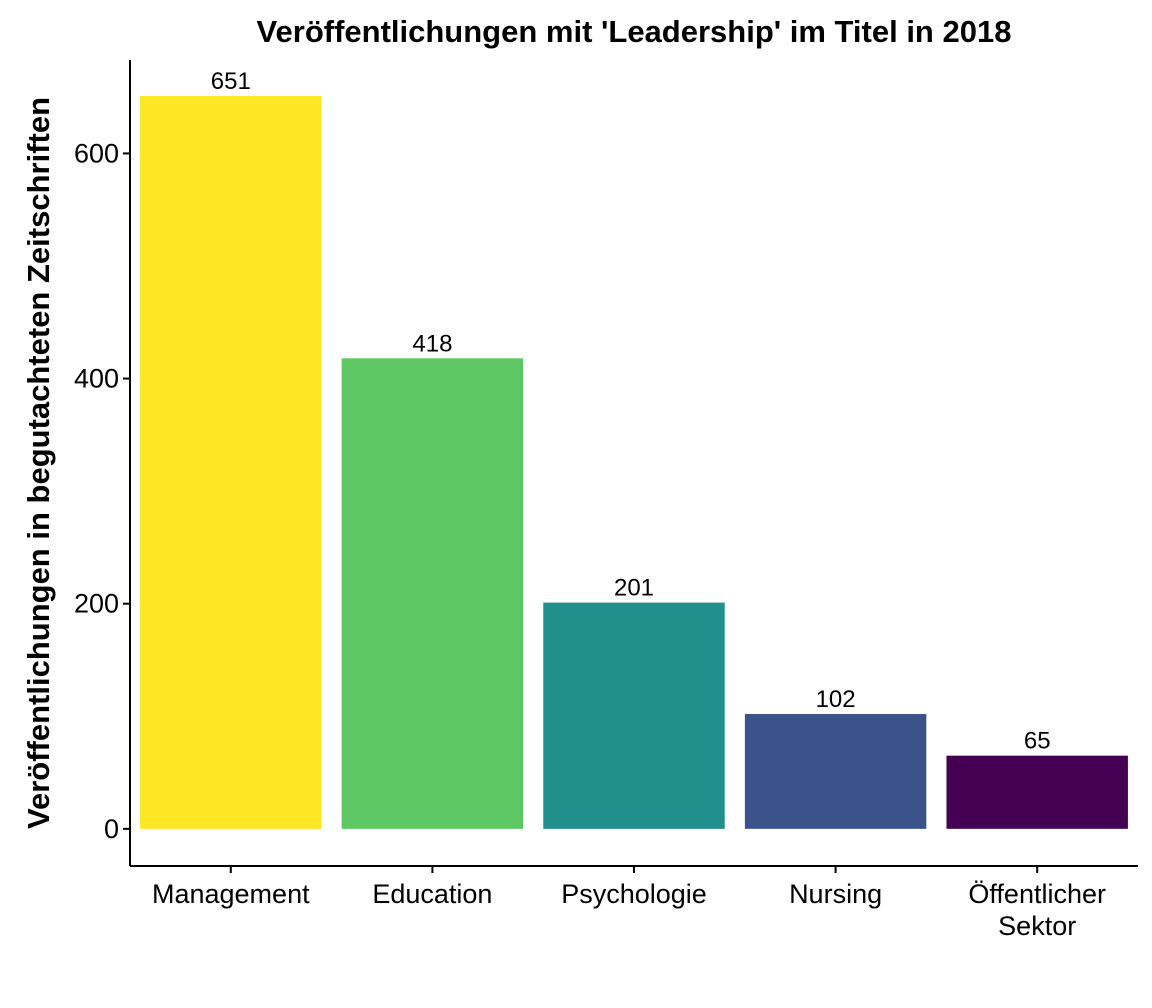  What do you see at coordinates (96, 604) in the screenshot?
I see `y-tick-label-1: 200` at bounding box center [96, 604].